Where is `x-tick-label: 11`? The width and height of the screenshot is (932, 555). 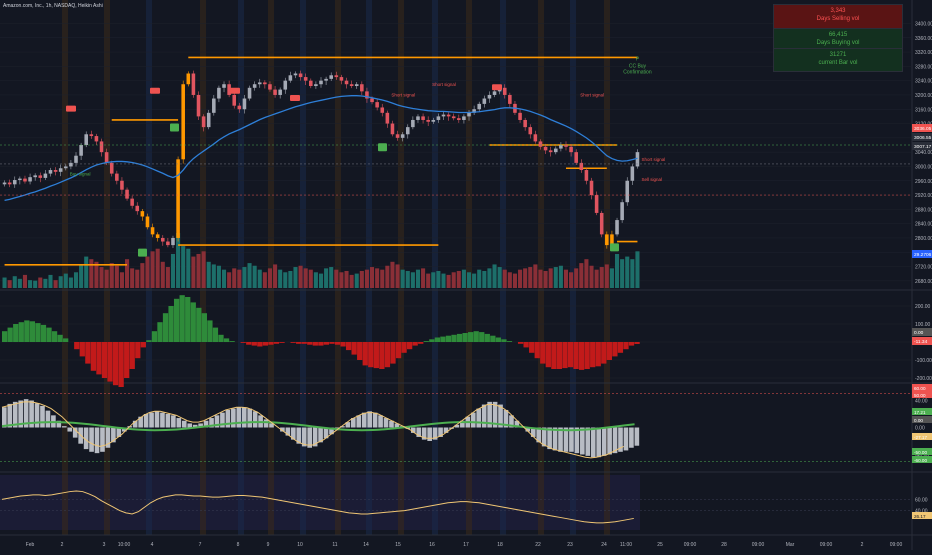
x-tick-label: 11 is located at coordinates (334, 545).